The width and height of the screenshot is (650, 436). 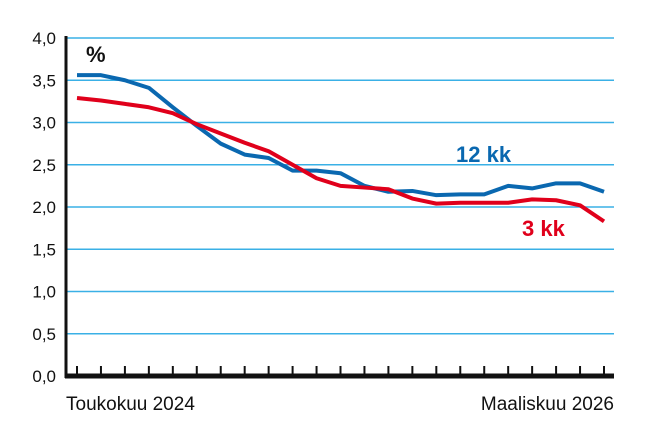 What do you see at coordinates (96, 54) in the screenshot?
I see `unit-label: %` at bounding box center [96, 54].